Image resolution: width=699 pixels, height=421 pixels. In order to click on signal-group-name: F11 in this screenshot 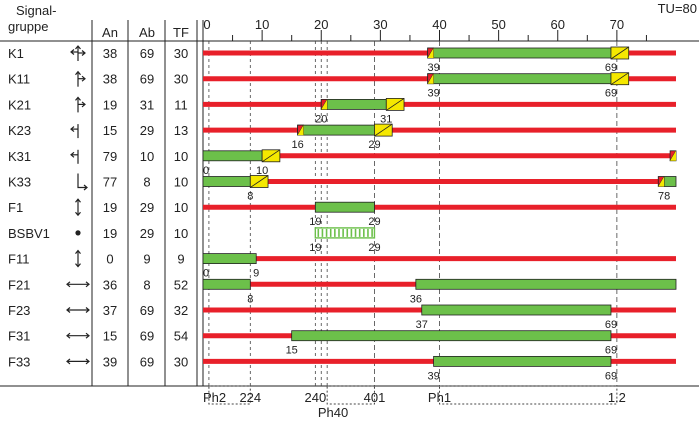, I will do `click(18, 259)`.